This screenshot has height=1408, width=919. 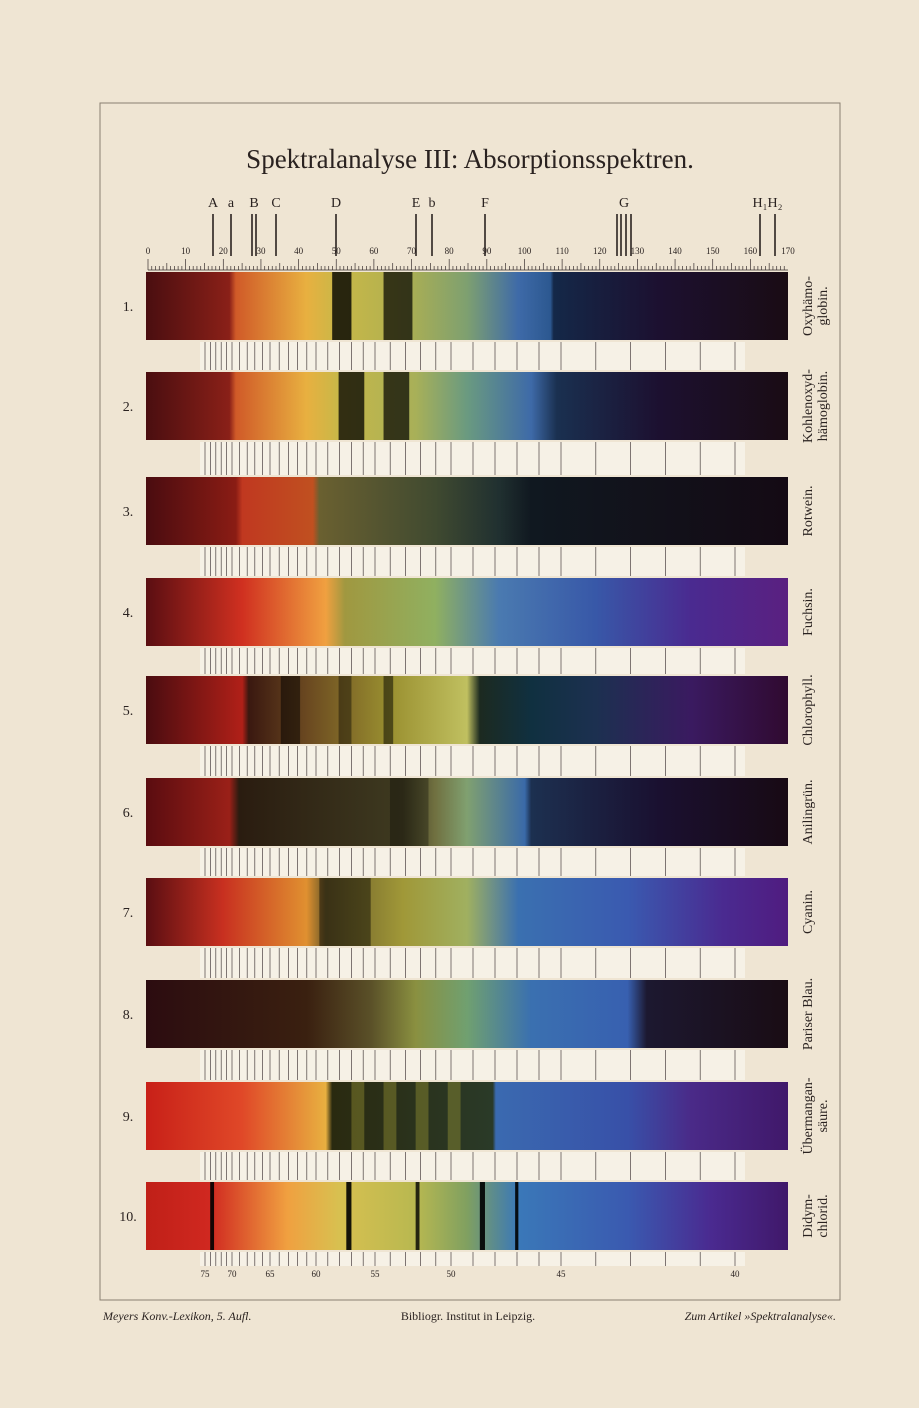 What do you see at coordinates (788, 251) in the screenshot?
I see `scale-label: 170` at bounding box center [788, 251].